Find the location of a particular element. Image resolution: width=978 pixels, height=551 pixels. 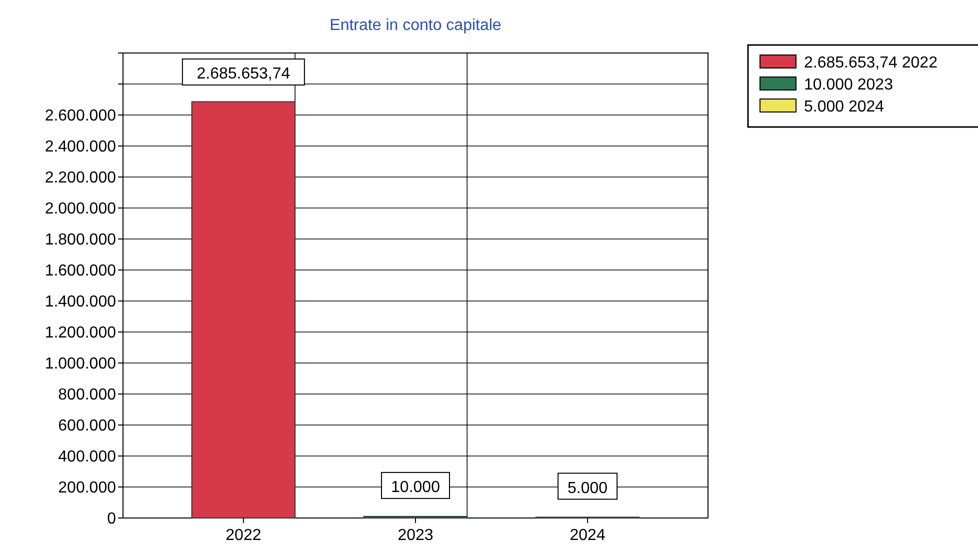

x-tick-label: 2024 is located at coordinates (588, 535).